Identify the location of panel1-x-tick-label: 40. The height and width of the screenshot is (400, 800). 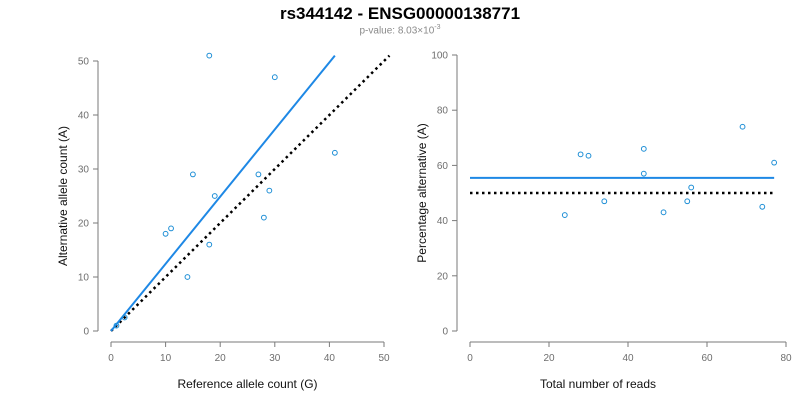
(330, 358).